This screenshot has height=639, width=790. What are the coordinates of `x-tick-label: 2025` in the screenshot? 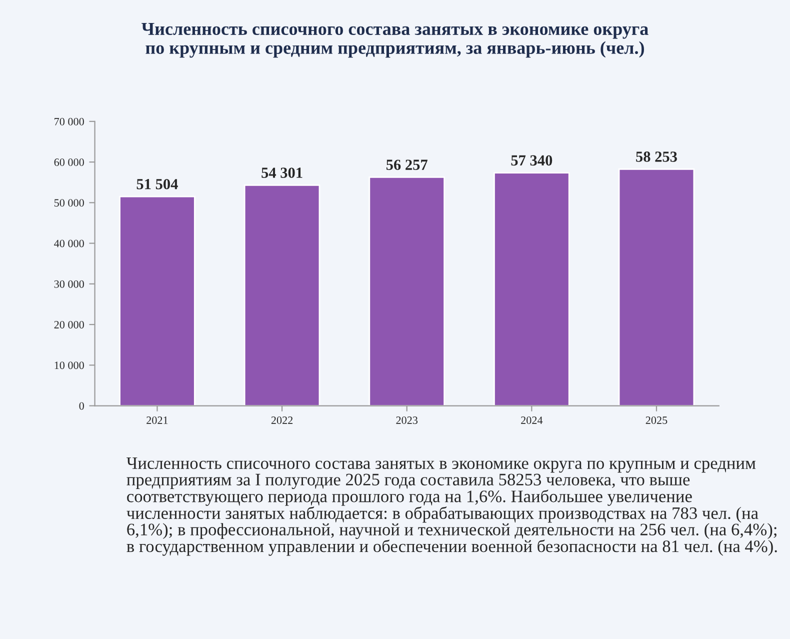 It's located at (657, 420).